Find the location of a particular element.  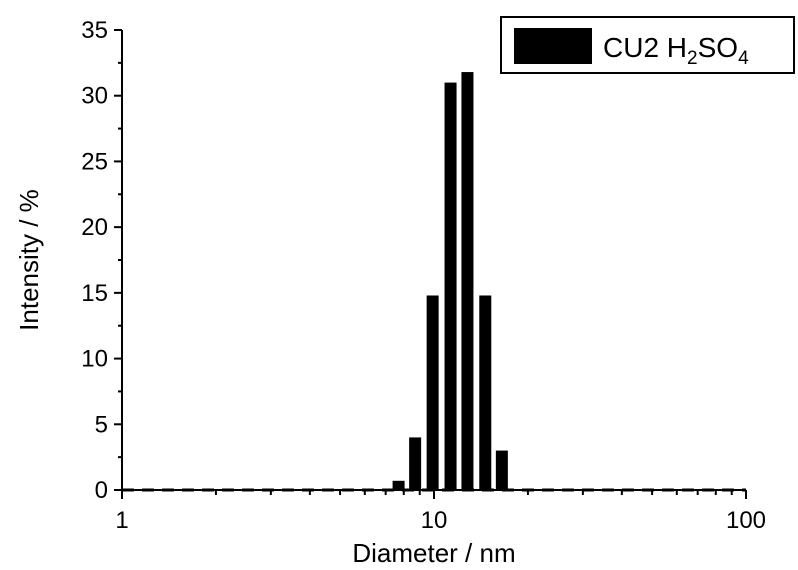

x-axis-title: Diameter / nm is located at coordinates (433, 553).